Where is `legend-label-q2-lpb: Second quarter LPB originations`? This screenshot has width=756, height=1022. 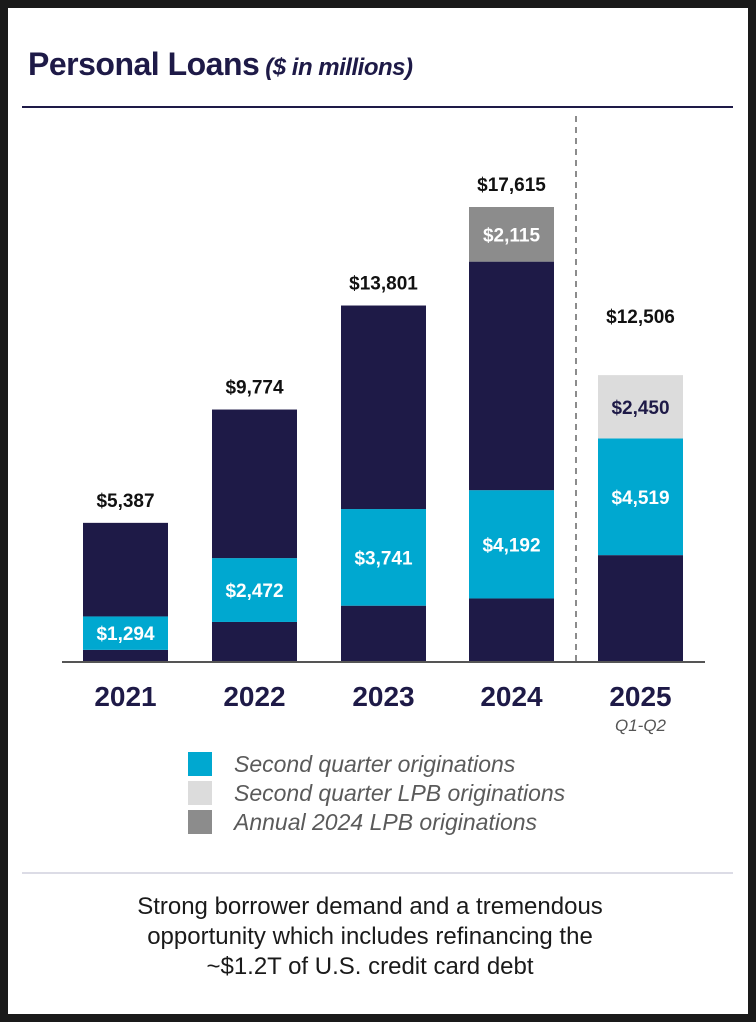 legend-label-q2-lpb: Second quarter LPB originations is located at coordinates (400, 793).